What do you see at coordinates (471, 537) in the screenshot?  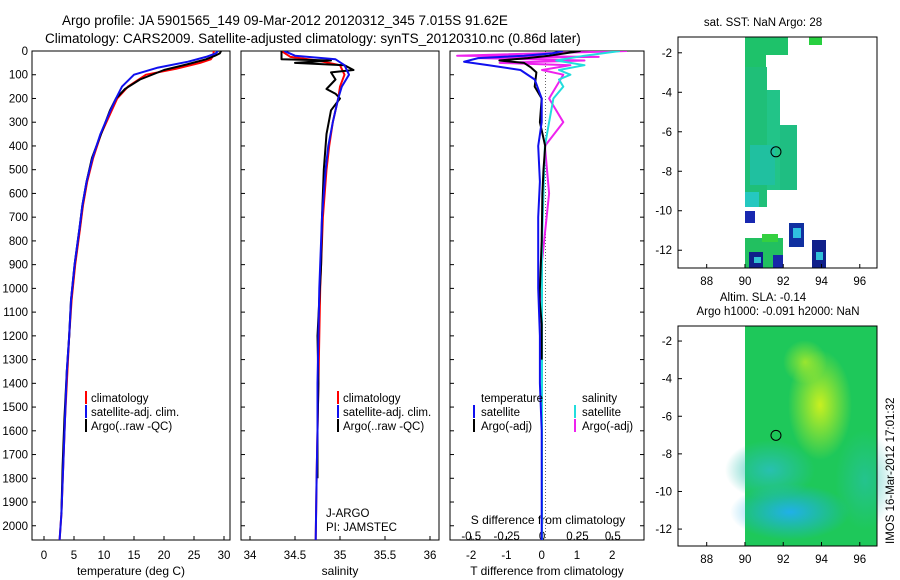 I see `x-tick-label: -0.5` at bounding box center [471, 537].